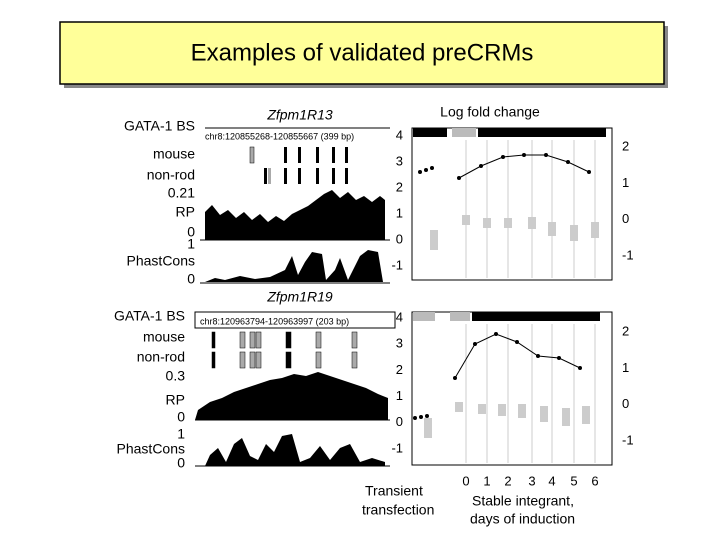 The image size is (720, 540). Describe the element at coordinates (398, 510) in the screenshot. I see `x-label-left: transfection` at that location.